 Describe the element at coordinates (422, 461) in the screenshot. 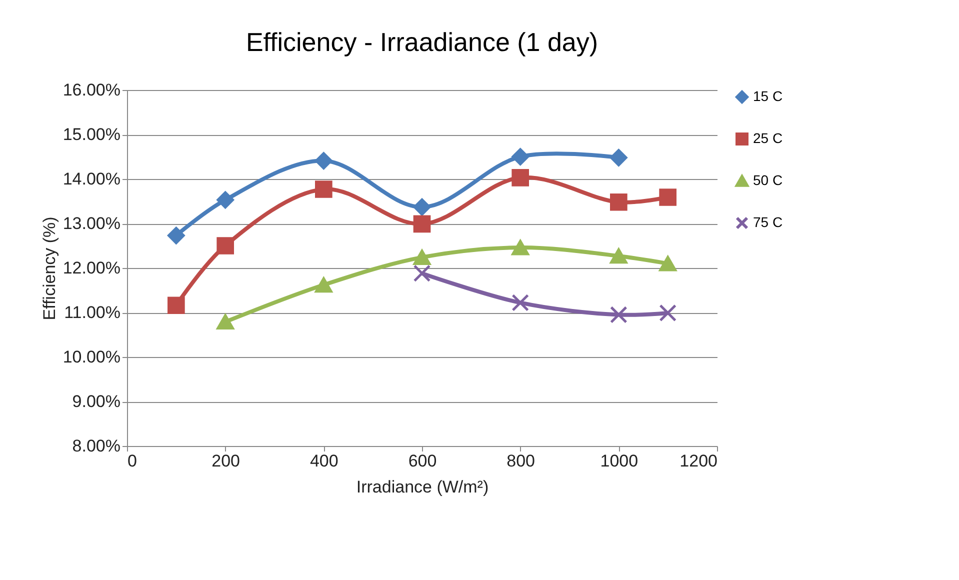

I see `x-tick-label: 600` at that location.